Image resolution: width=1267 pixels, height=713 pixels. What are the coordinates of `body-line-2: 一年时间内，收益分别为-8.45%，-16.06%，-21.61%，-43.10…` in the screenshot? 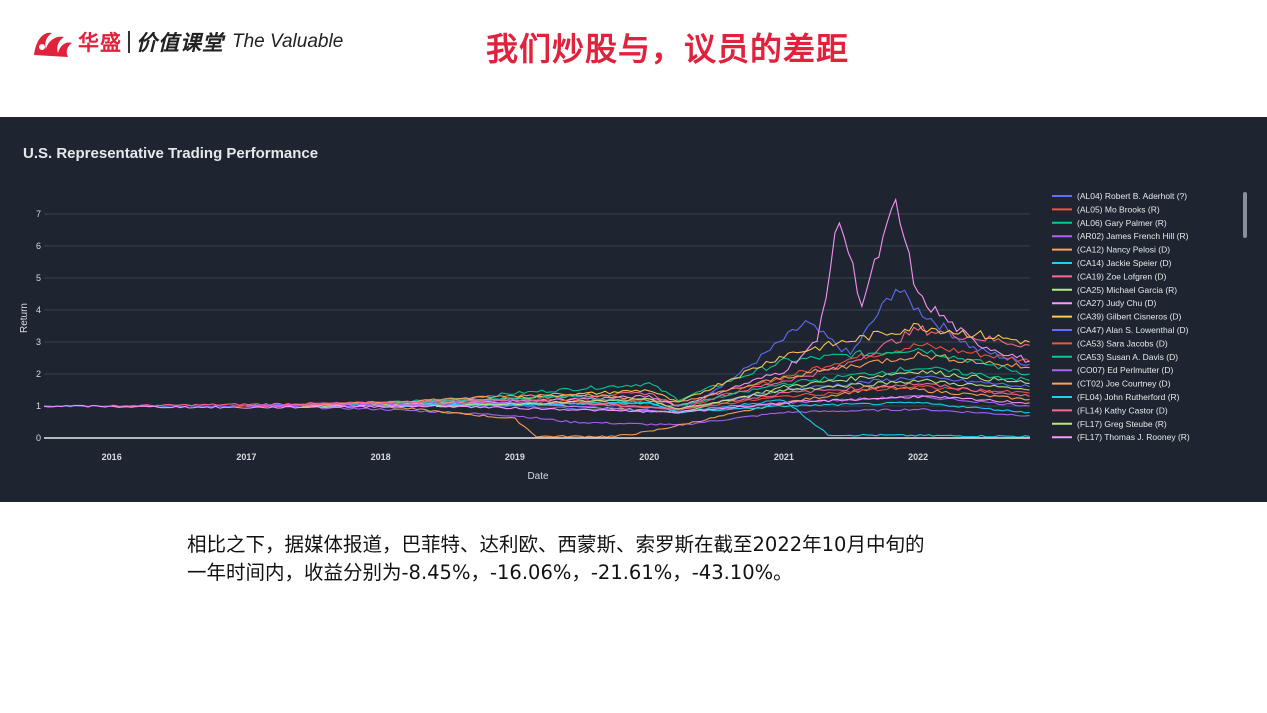 It's located at (490, 572).